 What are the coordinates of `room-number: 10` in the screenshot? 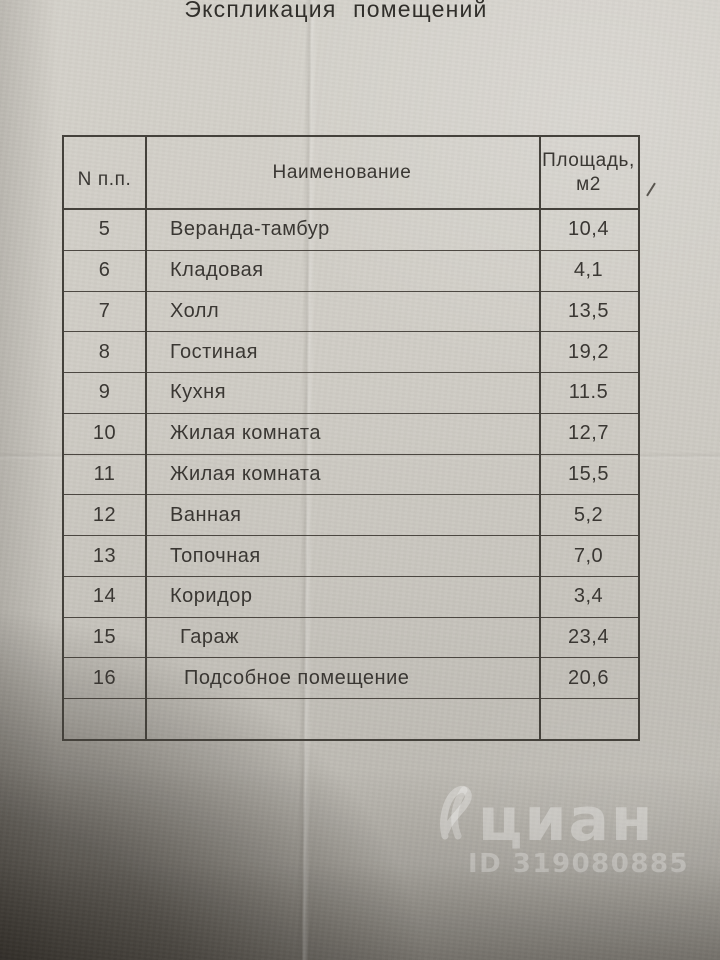 It's located at (104, 433).